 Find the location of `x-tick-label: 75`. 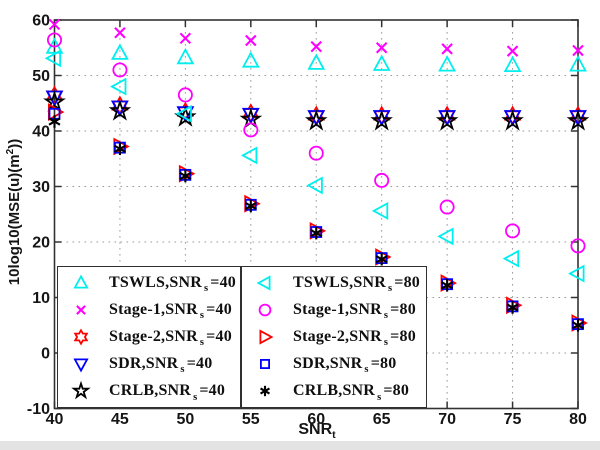

x-tick-label: 75 is located at coordinates (513, 419).